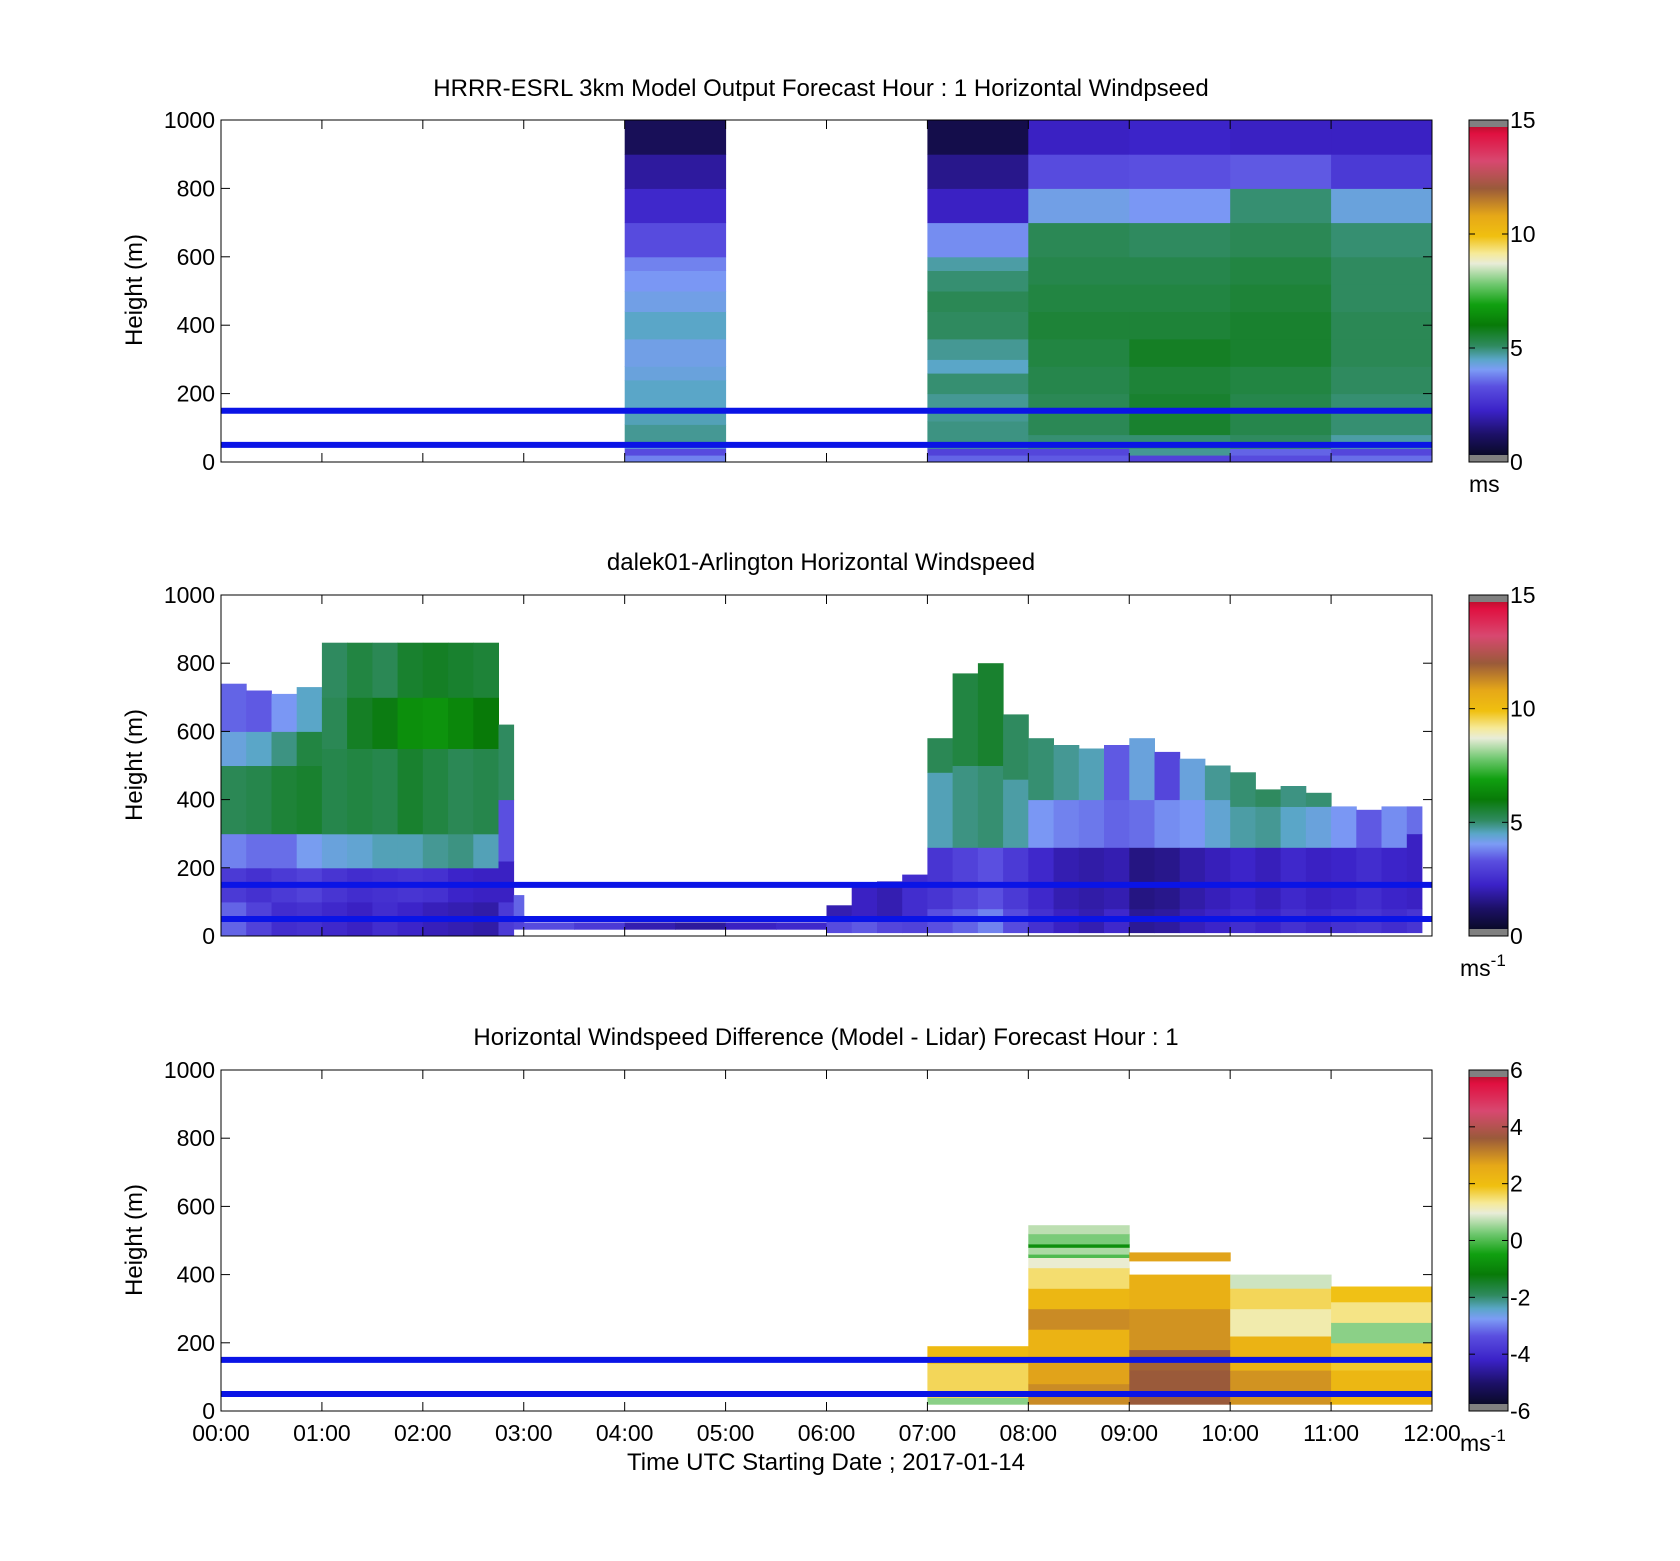 The image size is (1680, 1561). Describe the element at coordinates (196, 663) in the screenshot. I see `y-tick-label: 800` at that location.